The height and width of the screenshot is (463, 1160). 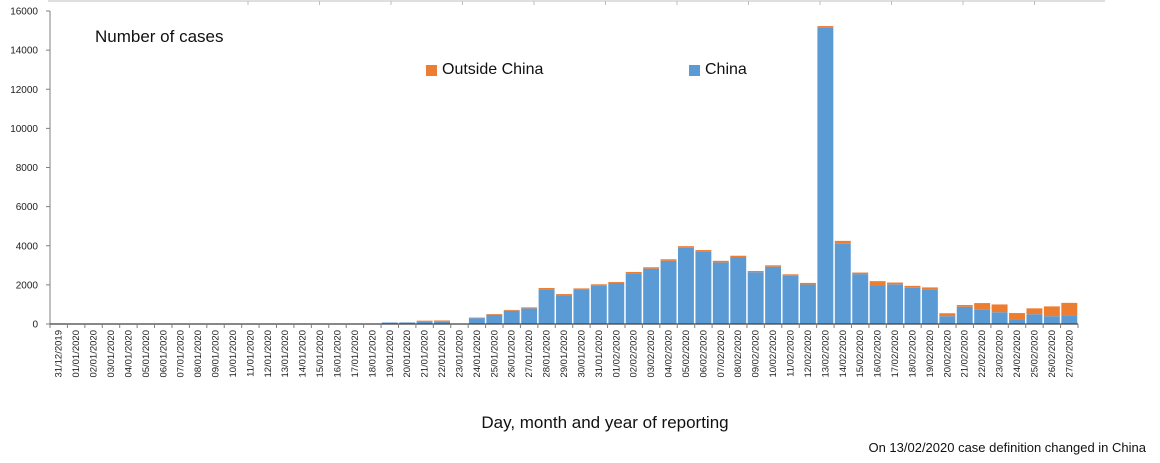 I want to click on x-tick-label: 11/01/2020, so click(x=250, y=353).